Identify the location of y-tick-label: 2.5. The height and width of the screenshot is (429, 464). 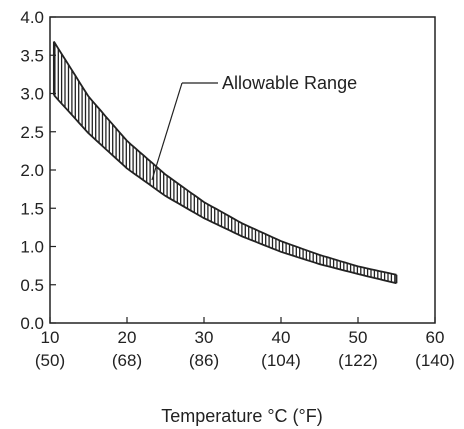
(32, 132).